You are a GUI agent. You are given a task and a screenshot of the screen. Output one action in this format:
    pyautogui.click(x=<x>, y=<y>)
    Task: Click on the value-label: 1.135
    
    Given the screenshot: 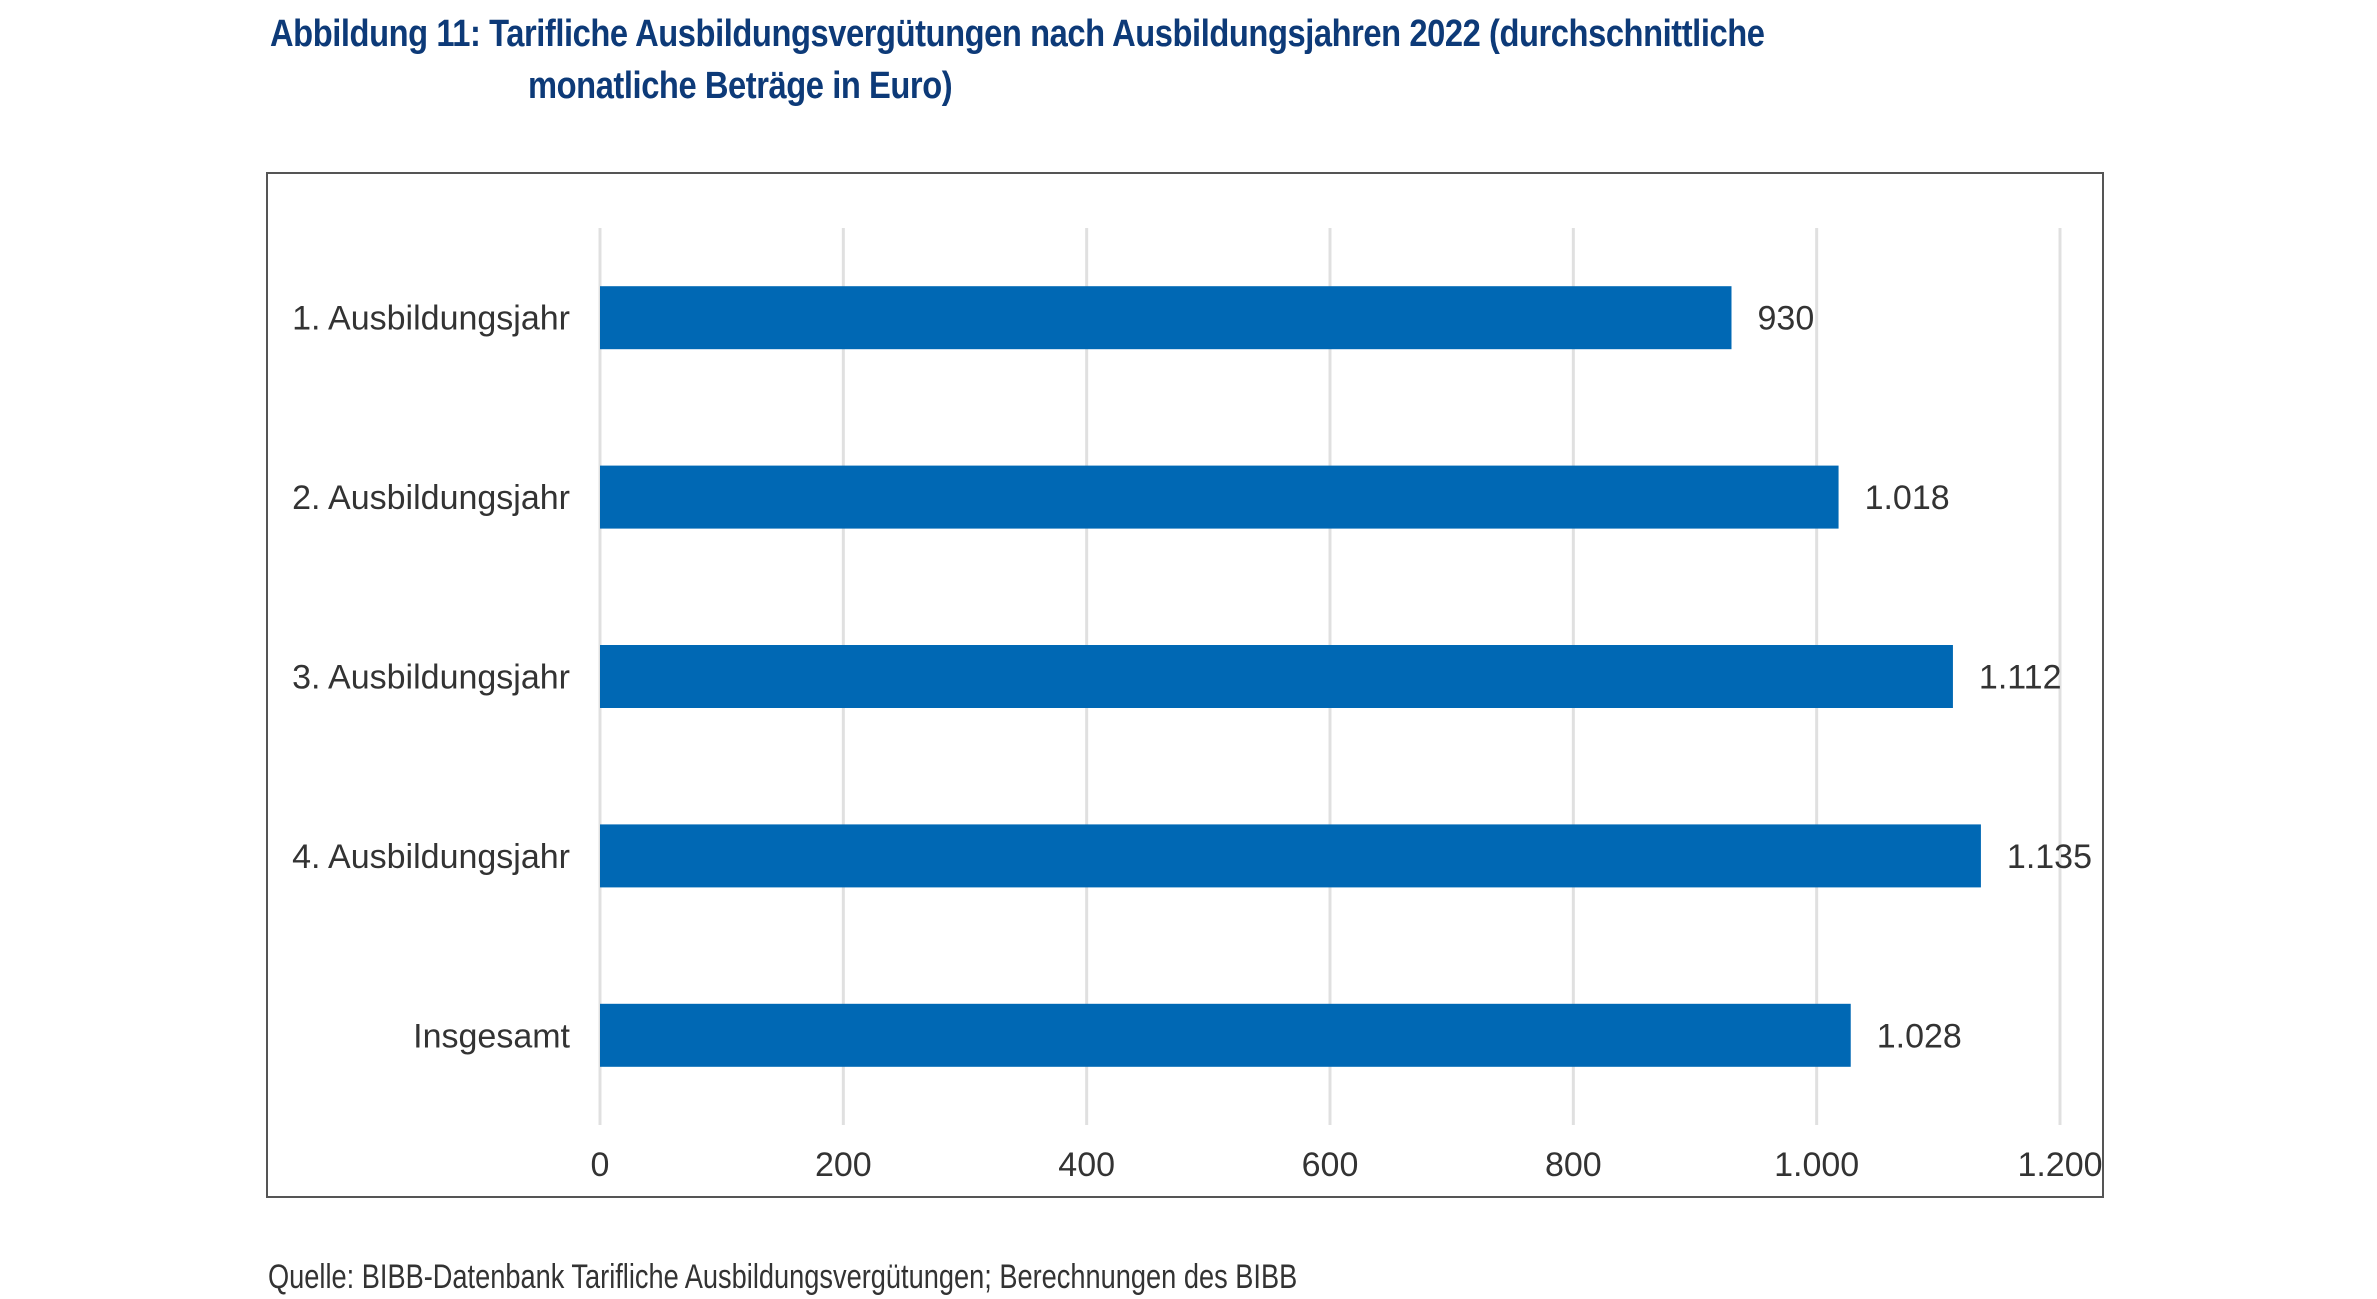 What is the action you would take?
    pyautogui.click(x=2049, y=857)
    